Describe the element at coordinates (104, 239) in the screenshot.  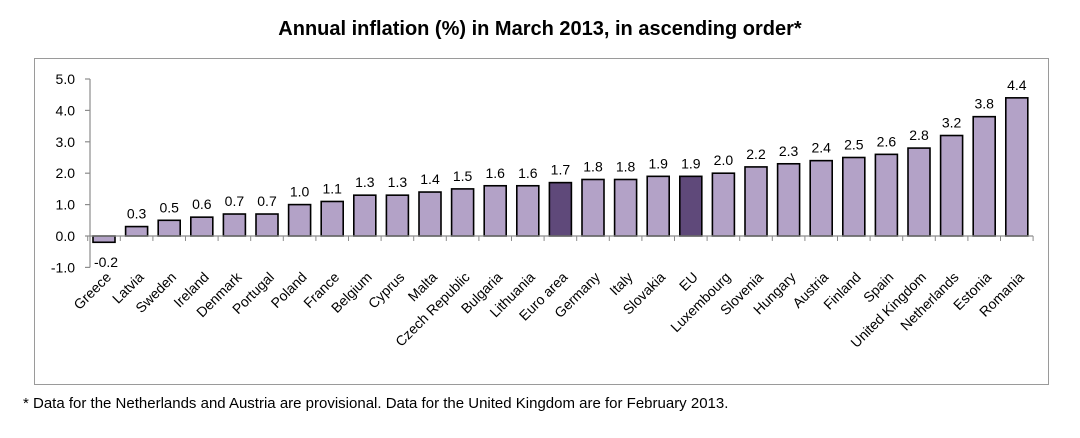
I see `bar-greece` at that location.